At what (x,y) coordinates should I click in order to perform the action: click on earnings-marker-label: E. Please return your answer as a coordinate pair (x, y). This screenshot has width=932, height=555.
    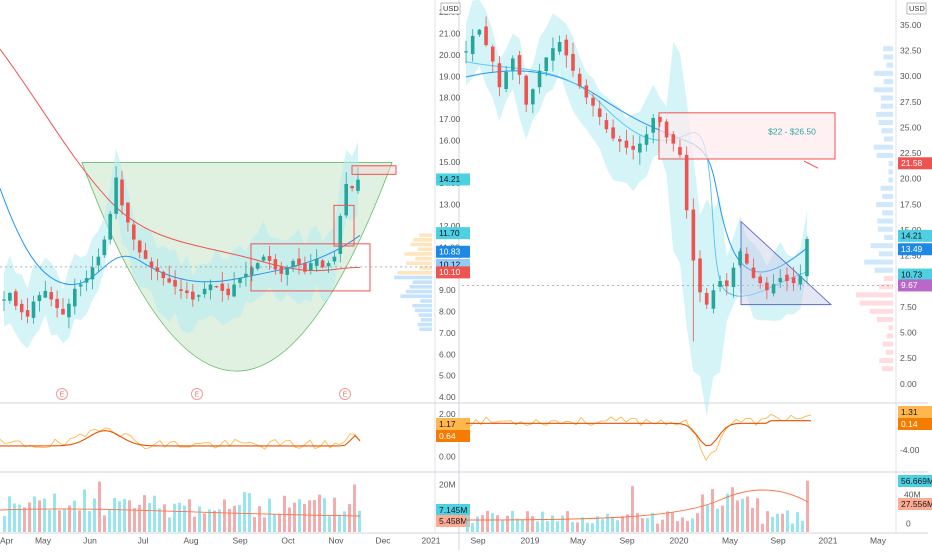
    Looking at the image, I should click on (197, 394).